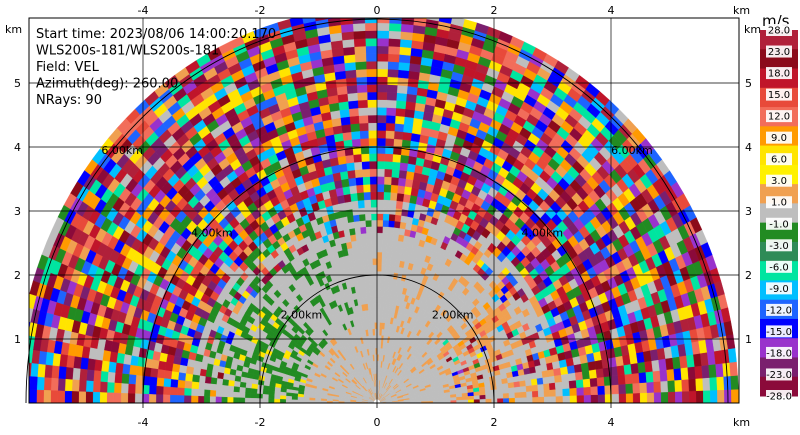 This screenshot has height=435, width=800. What do you see at coordinates (127, 51) in the screenshot?
I see `info-line: WLS200s-181/WLS200s-181` at bounding box center [127, 51].